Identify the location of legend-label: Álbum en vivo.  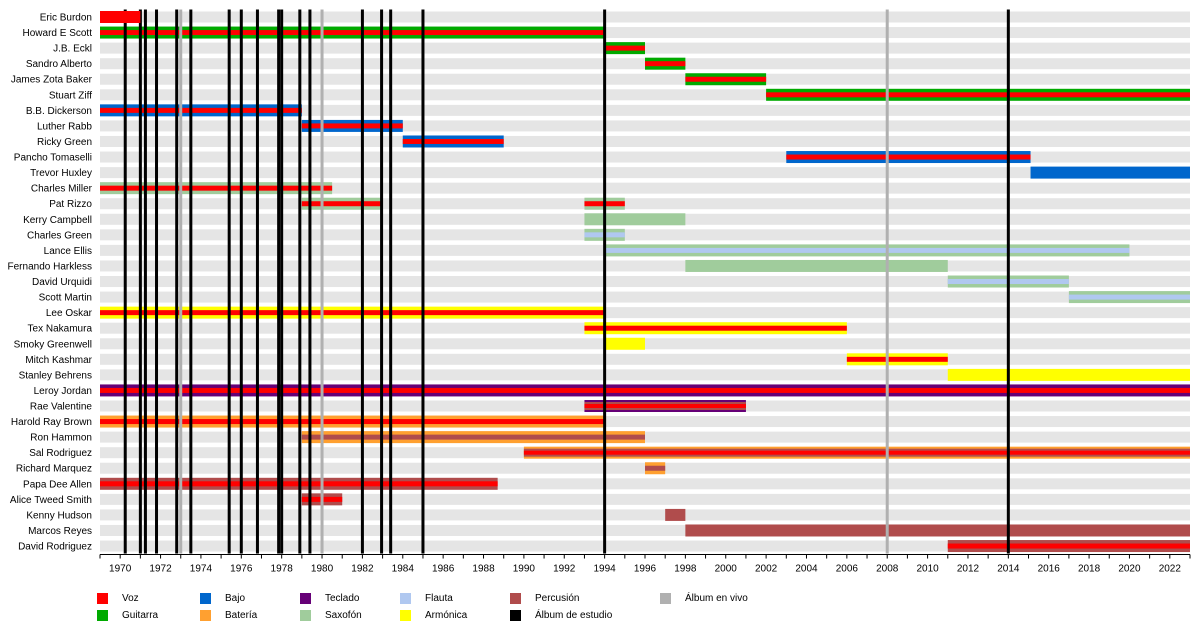
(716, 598).